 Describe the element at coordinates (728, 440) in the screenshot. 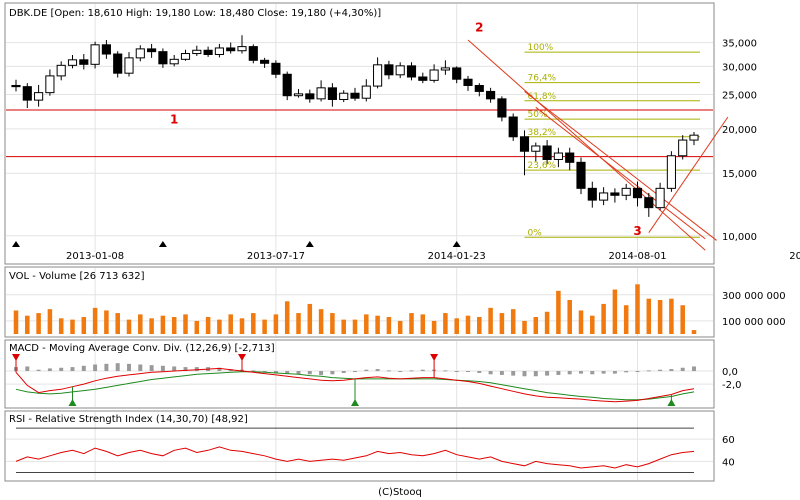

I see `rsi-tick-label: 60` at that location.